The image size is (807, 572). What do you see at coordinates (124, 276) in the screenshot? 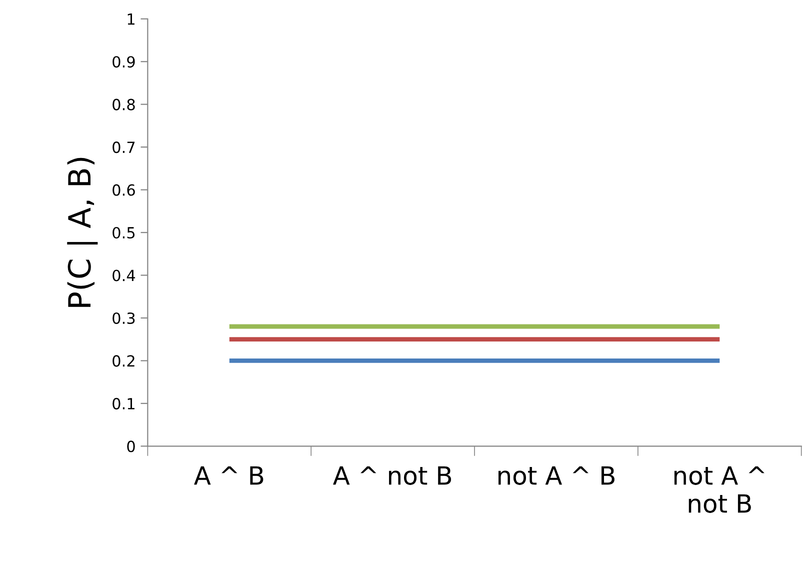
I see `y-tick-label: 0.4` at bounding box center [124, 276].